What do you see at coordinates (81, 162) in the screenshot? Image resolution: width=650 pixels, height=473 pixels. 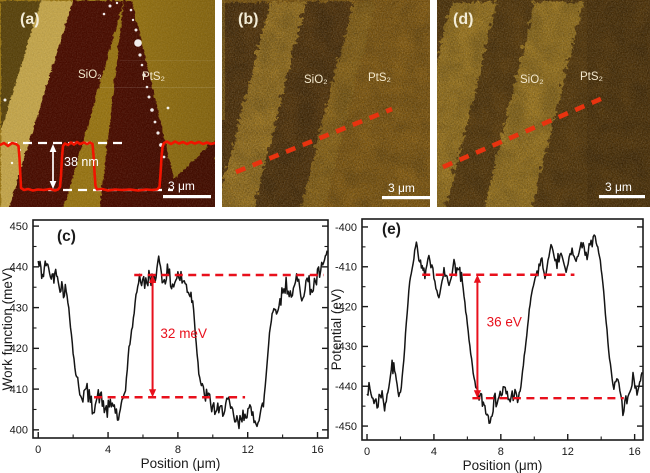 I see `height-annotation: 38 nm` at bounding box center [81, 162].